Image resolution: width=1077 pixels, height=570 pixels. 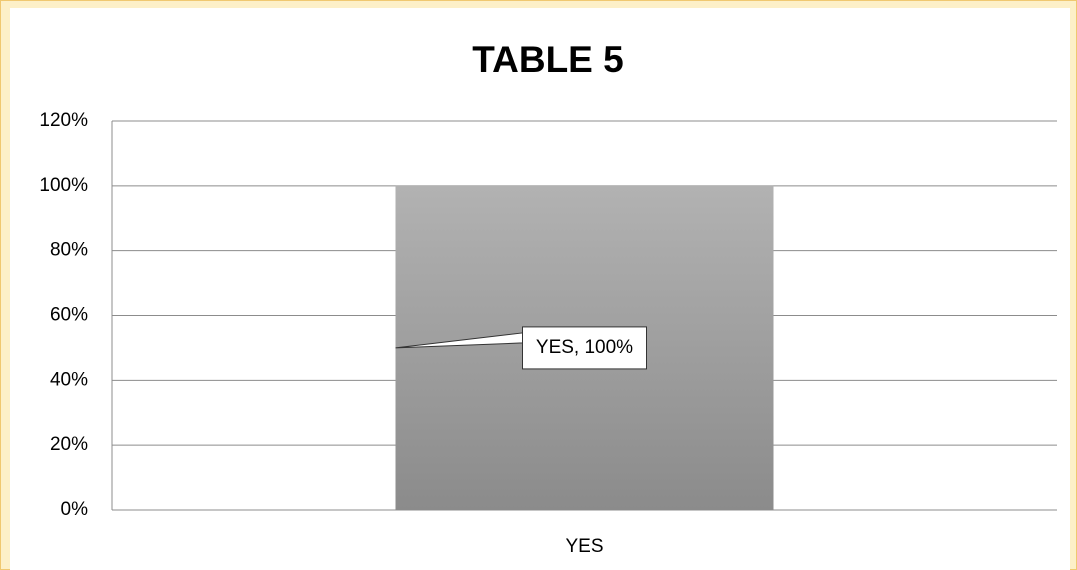 What do you see at coordinates (69, 250) in the screenshot?
I see `y-tick-label: 80%` at bounding box center [69, 250].